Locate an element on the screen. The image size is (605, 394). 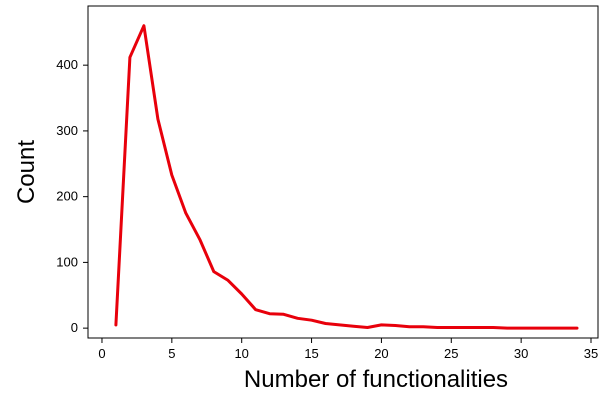
x-tick-label: 20 is located at coordinates (381, 353).